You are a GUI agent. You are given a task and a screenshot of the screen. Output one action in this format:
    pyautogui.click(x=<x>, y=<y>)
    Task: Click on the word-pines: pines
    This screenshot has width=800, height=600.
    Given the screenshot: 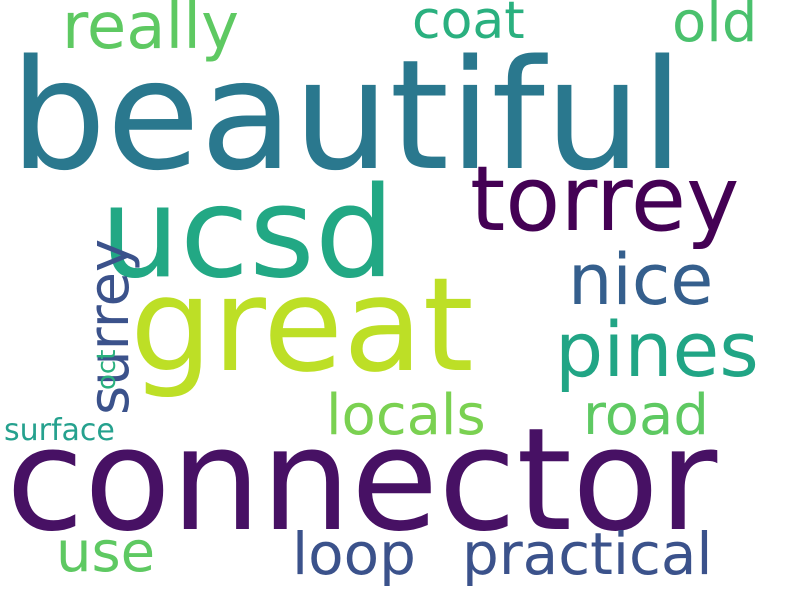 What is the action you would take?
    pyautogui.click(x=657, y=349)
    